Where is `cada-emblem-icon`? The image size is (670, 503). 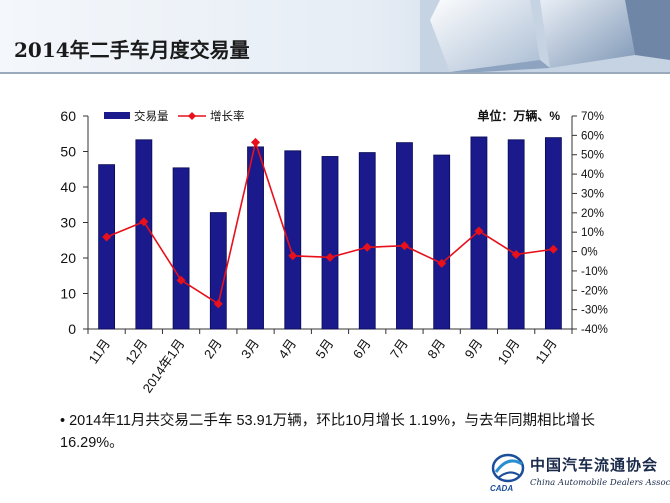
cada-emblem-icon is located at coordinates (508, 468).